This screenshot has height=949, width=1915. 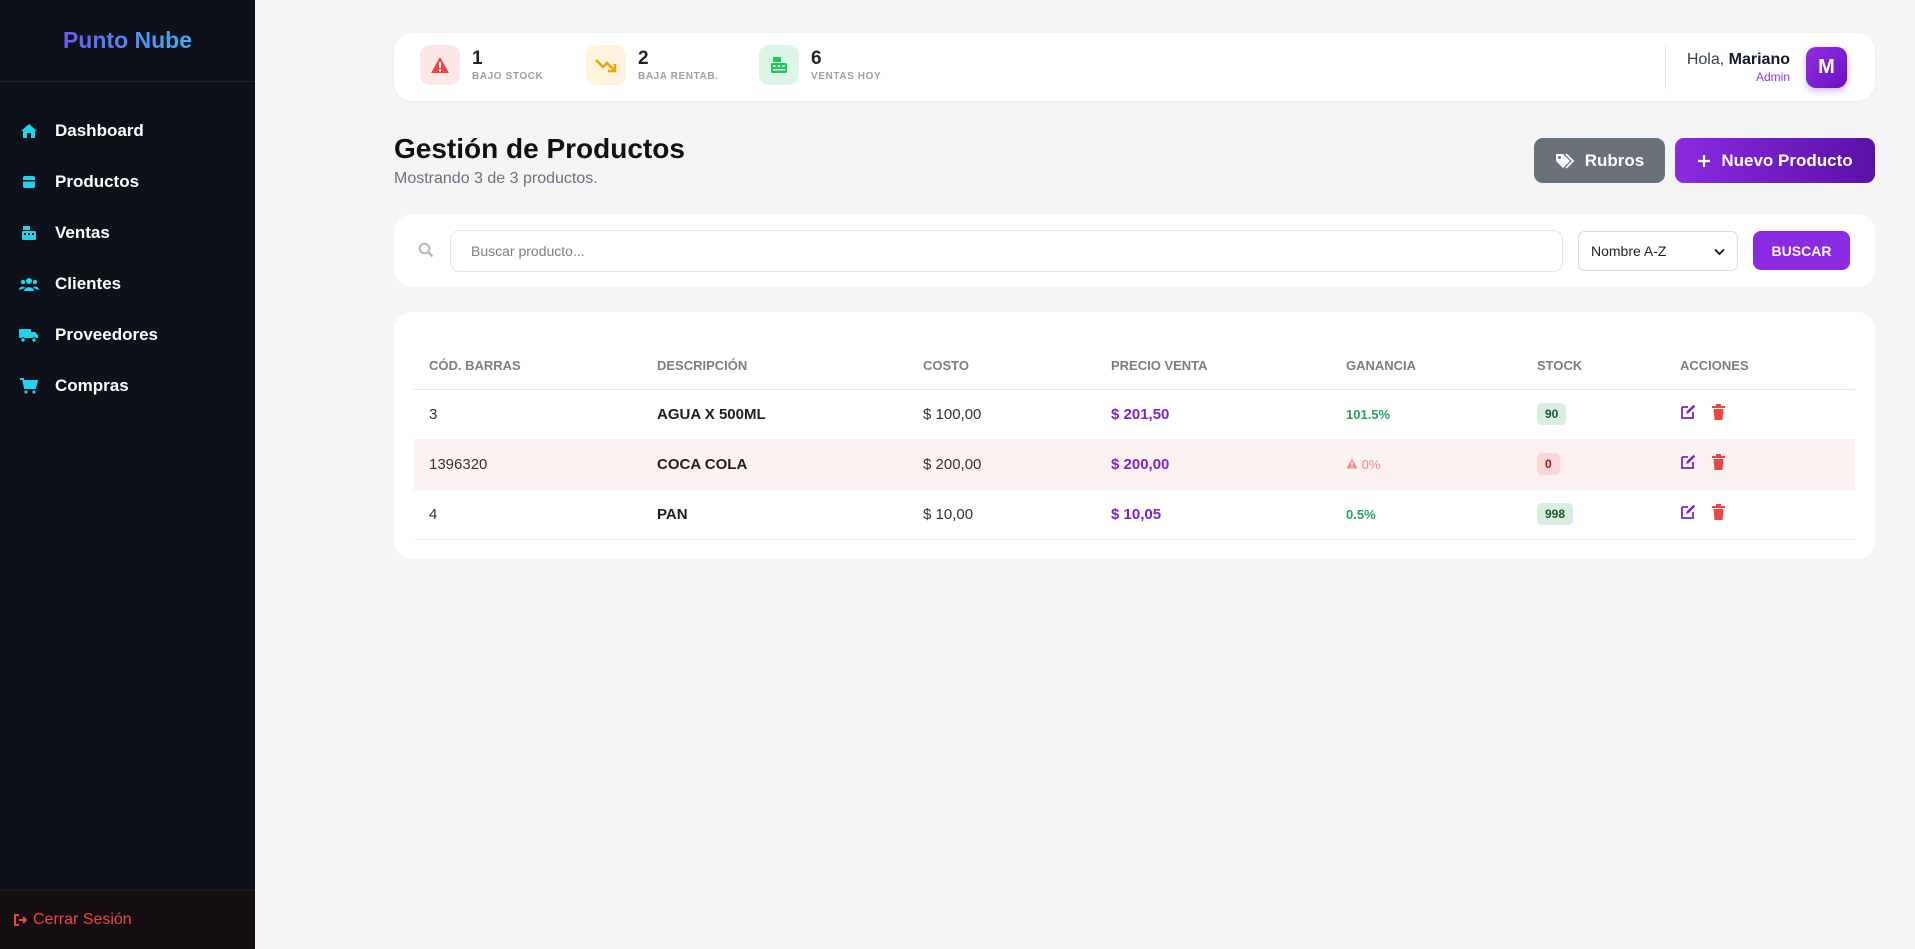 I want to click on search-input, so click(x=1006, y=251).